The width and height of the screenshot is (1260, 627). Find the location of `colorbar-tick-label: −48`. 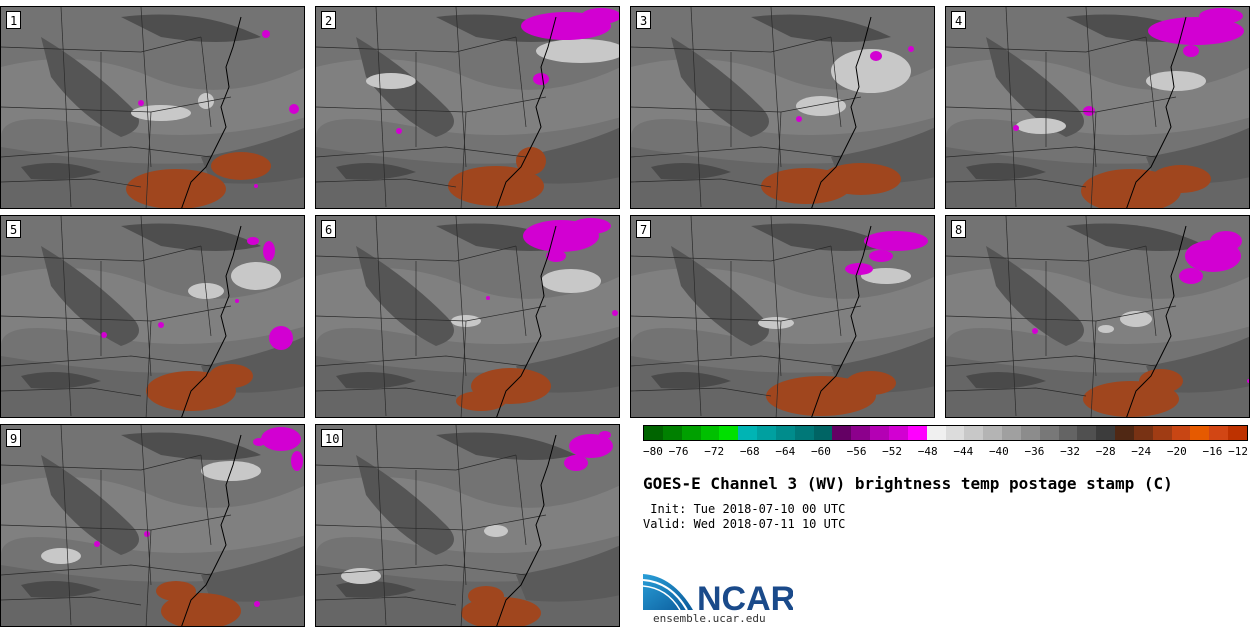

colorbar-tick-label: −48 is located at coordinates (927, 451).